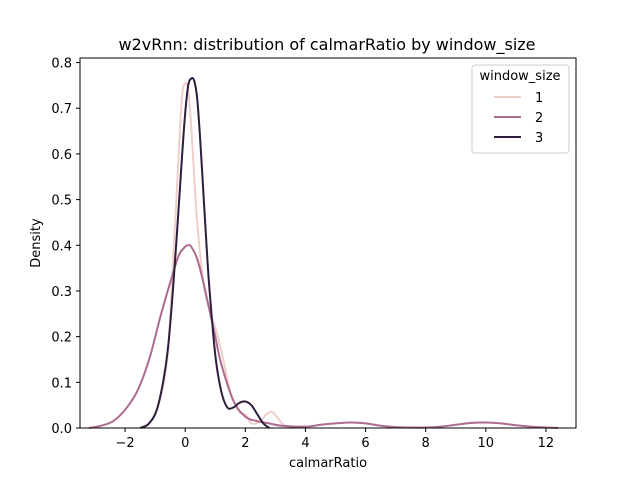 The height and width of the screenshot is (480, 640). What do you see at coordinates (519, 76) in the screenshot?
I see `legend-title: window_size` at bounding box center [519, 76].